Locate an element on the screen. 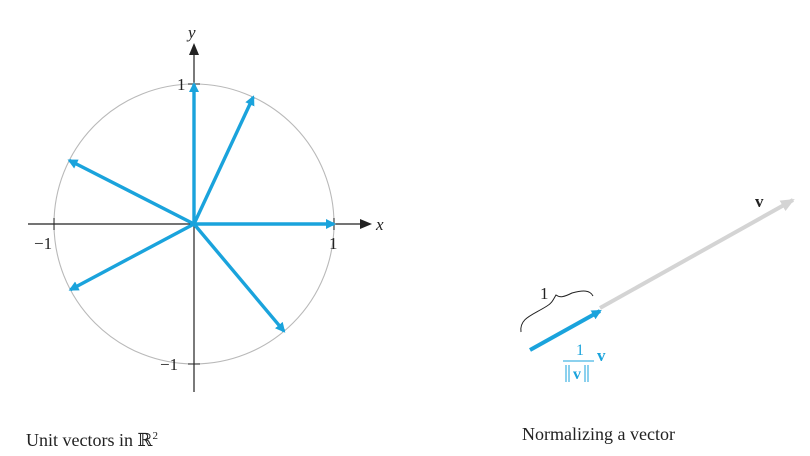 The image size is (810, 456). caption-exponent: 2 is located at coordinates (155, 436).